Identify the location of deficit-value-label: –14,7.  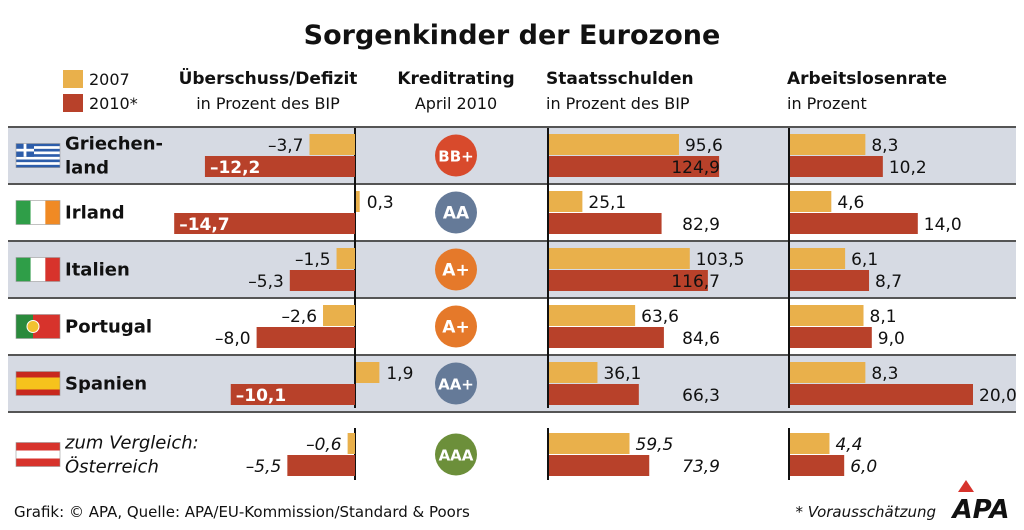
(204, 225).